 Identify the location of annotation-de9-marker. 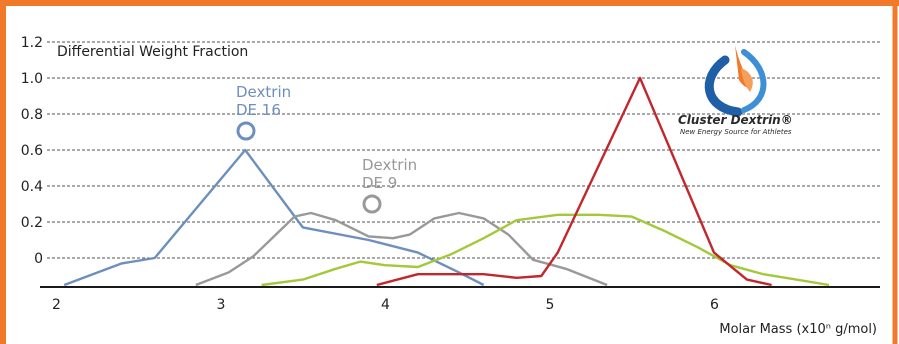
(372, 204).